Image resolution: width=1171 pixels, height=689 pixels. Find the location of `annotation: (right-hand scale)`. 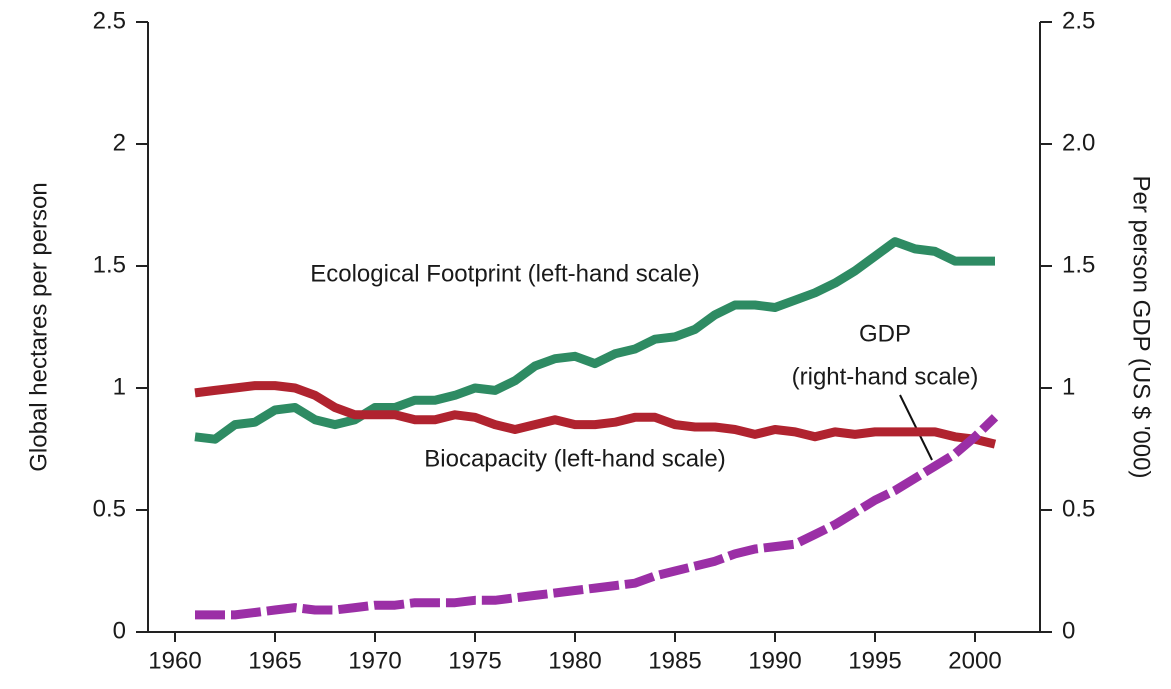

annotation: (right-hand scale) is located at coordinates (885, 376).